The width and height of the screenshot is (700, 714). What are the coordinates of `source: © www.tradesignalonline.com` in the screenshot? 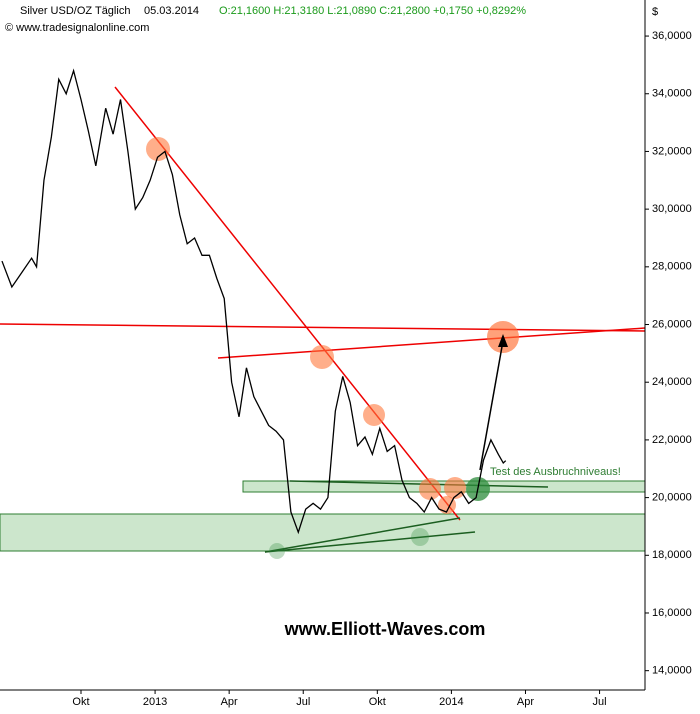 It's located at (77, 28).